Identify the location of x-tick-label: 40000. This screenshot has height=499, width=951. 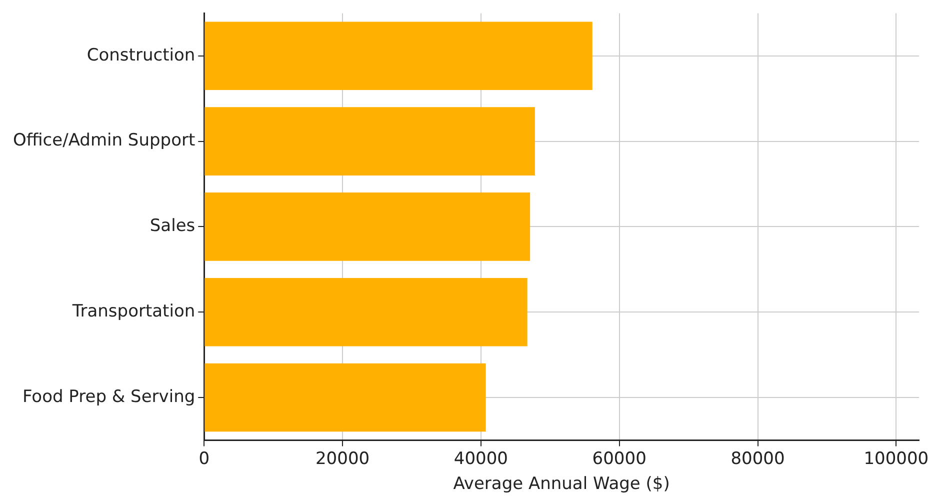
(481, 458).